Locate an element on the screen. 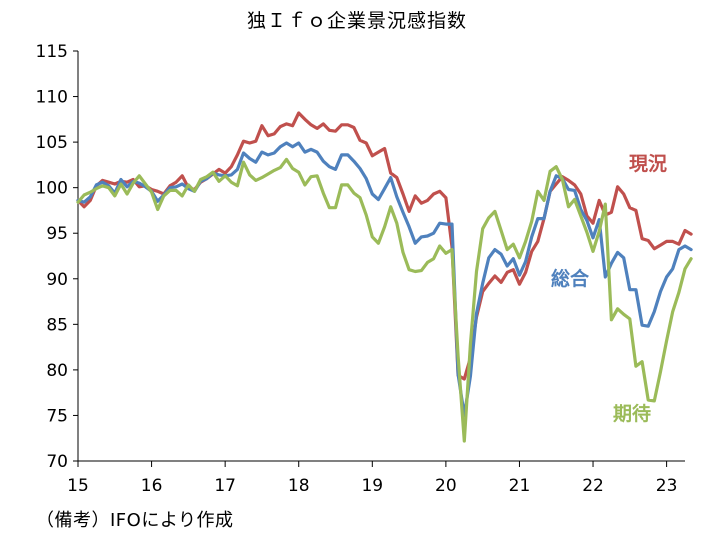 Image resolution: width=714 pixels, height=538 pixels. x-tick-label: 16 is located at coordinates (152, 486).